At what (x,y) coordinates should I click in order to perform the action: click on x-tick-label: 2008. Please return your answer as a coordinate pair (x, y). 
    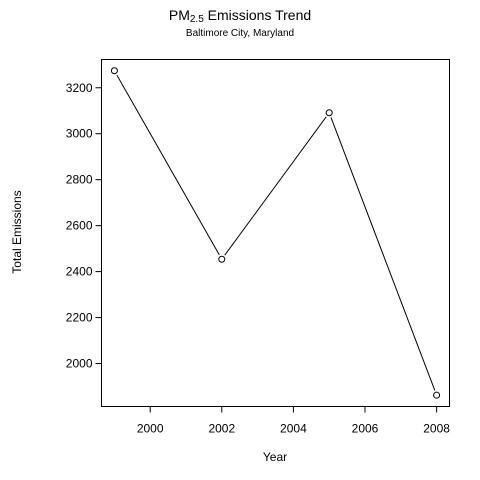
    Looking at the image, I should click on (436, 429).